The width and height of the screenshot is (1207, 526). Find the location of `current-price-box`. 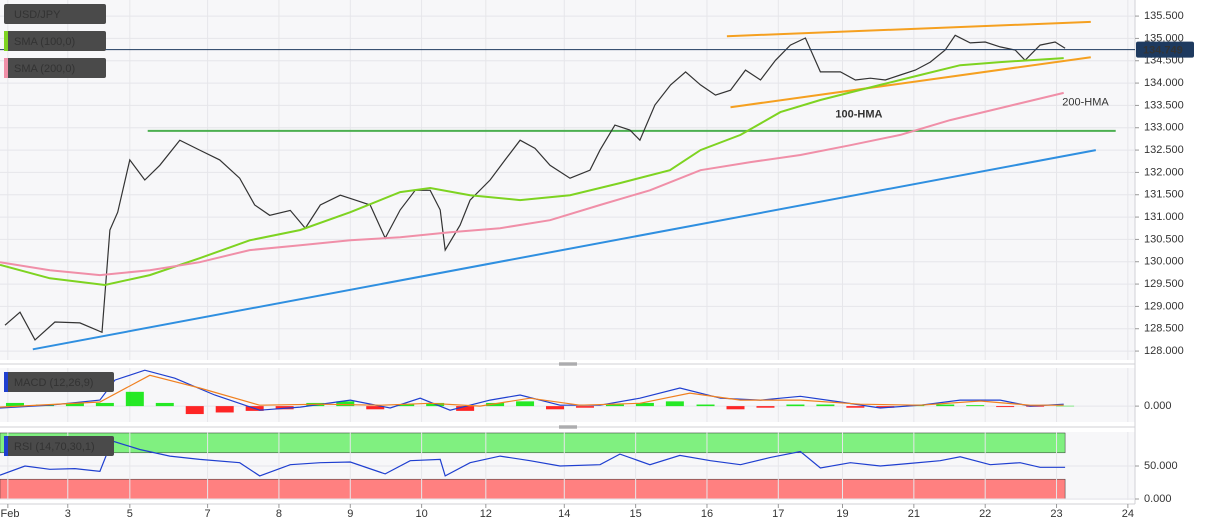

current-price-box is located at coordinates (1165, 49).